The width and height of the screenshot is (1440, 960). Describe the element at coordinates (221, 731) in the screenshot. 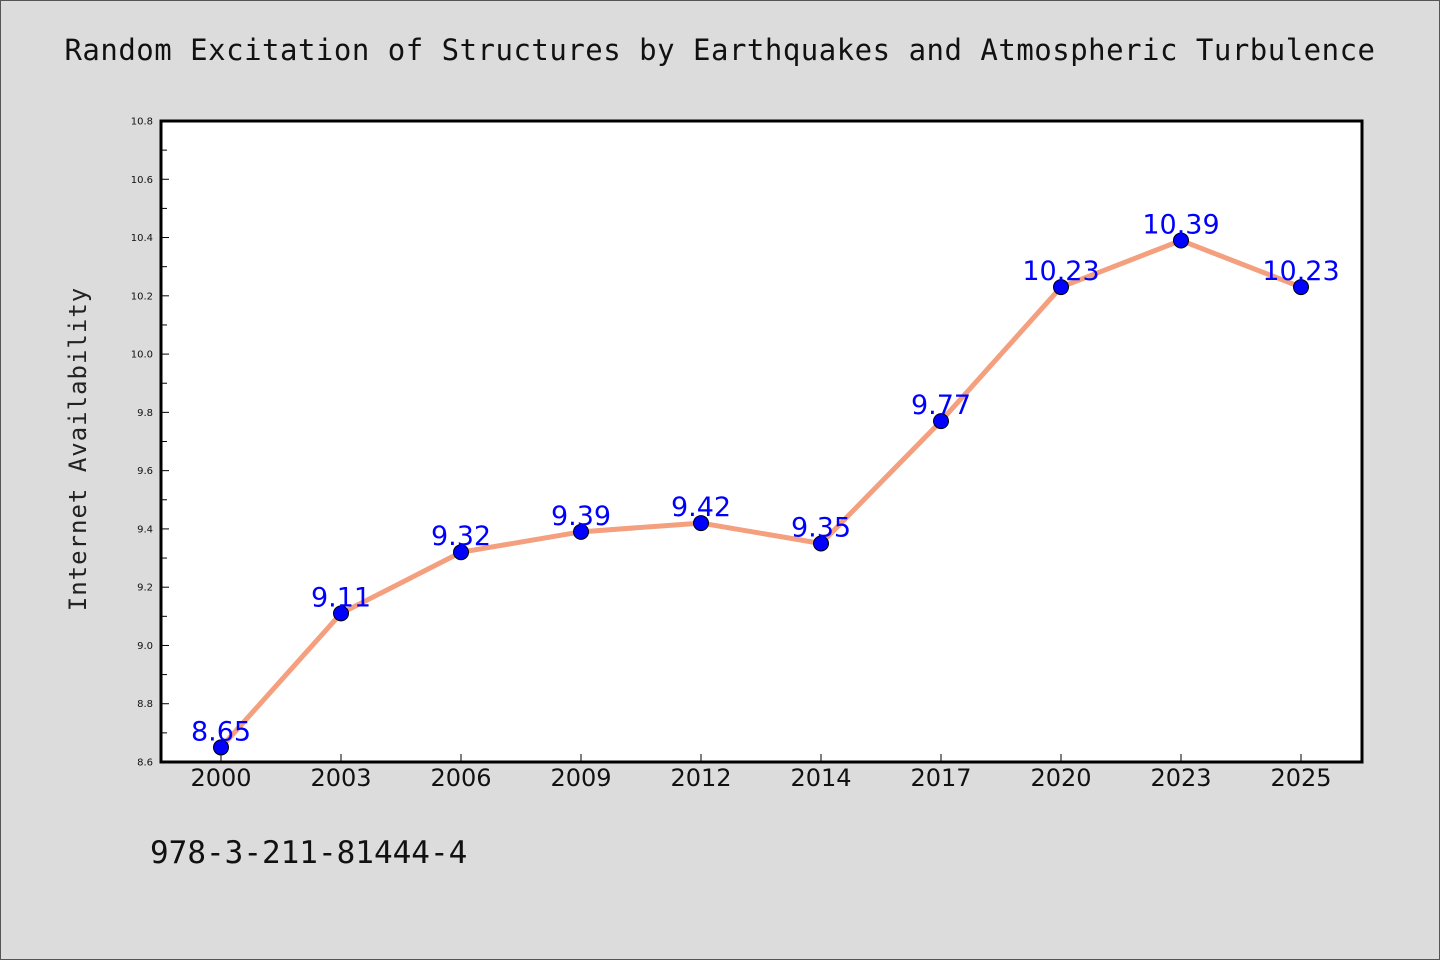

I see `data-label: 8.65` at that location.